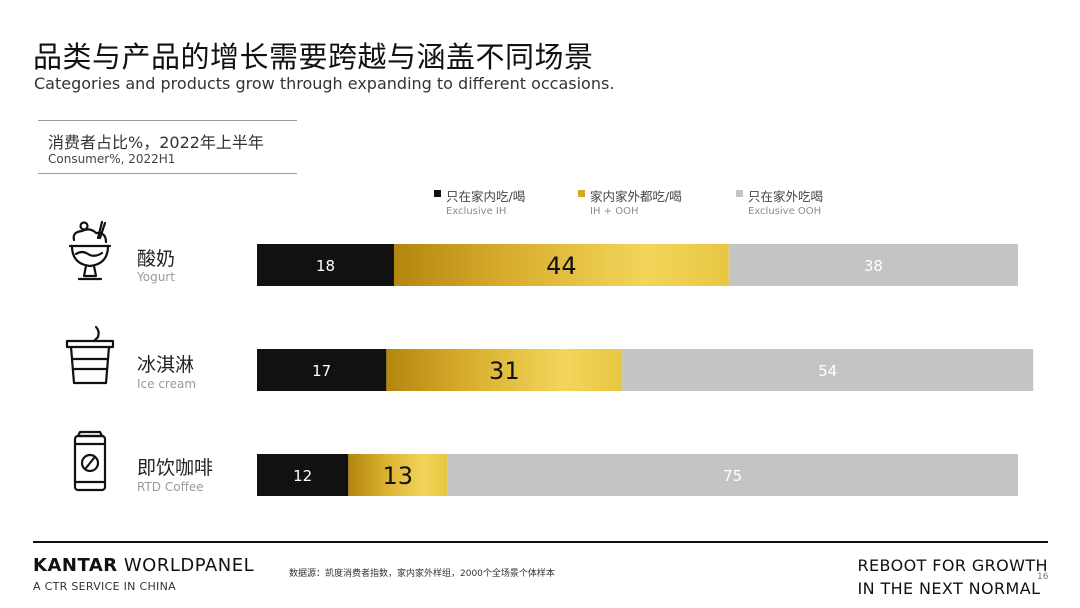 This screenshot has width=1080, height=608. I want to click on category-label-en-ice-cream: Ice cream, so click(167, 384).